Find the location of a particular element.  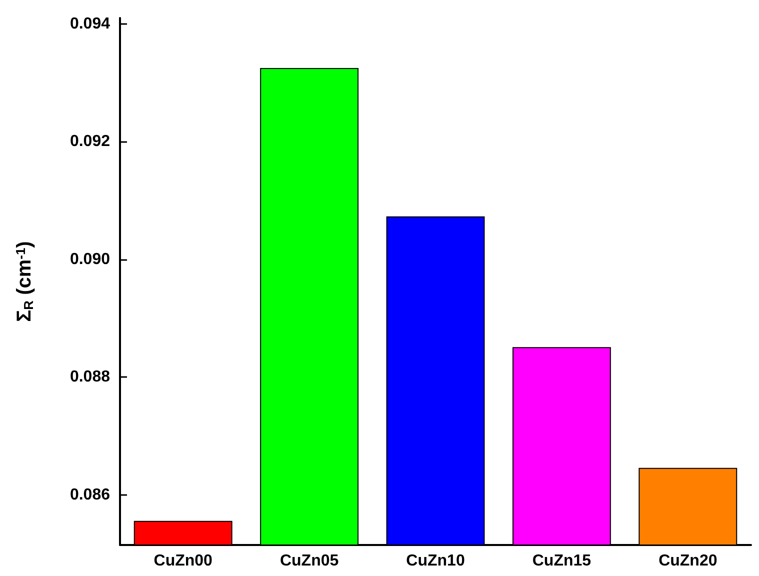

y-tick-label: 0.088 is located at coordinates (90, 377).